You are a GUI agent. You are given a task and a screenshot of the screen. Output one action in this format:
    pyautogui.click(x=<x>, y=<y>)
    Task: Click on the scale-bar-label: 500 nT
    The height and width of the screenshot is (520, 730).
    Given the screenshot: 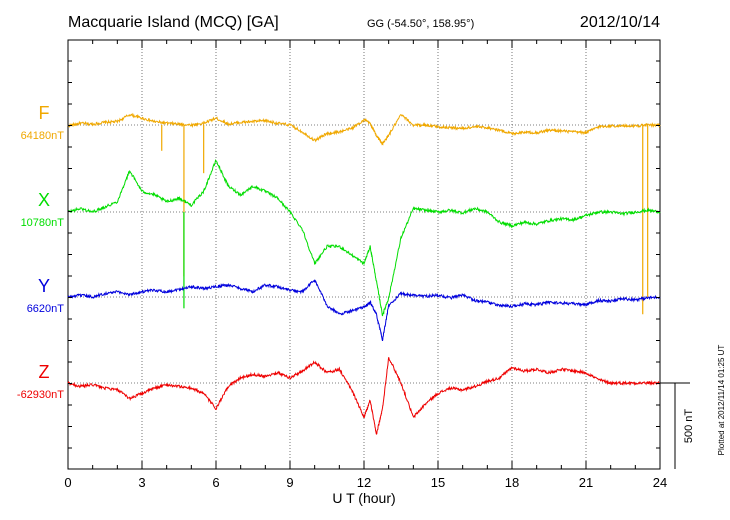 What is the action you would take?
    pyautogui.click(x=689, y=426)
    